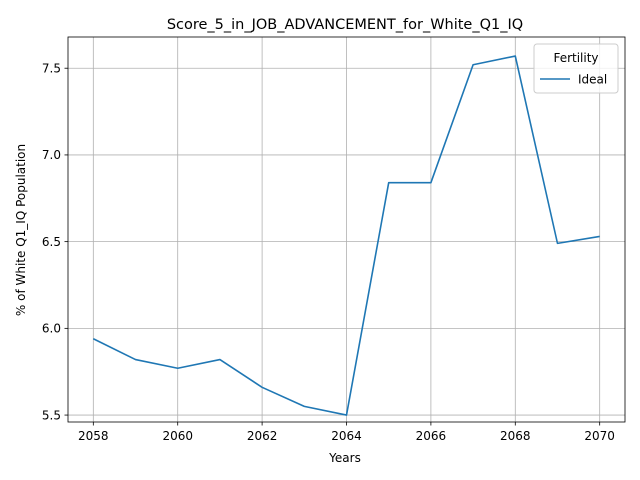 Image resolution: width=640 pixels, height=480 pixels. Describe the element at coordinates (51, 415) in the screenshot. I see `y-tick-label: 5.5` at that location.